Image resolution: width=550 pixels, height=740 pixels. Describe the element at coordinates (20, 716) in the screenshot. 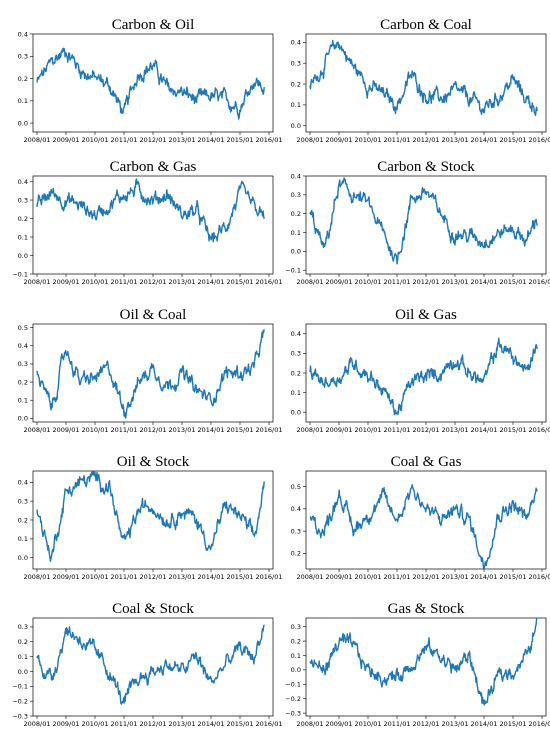

I see `y-tick-label: −0.3` at that location.